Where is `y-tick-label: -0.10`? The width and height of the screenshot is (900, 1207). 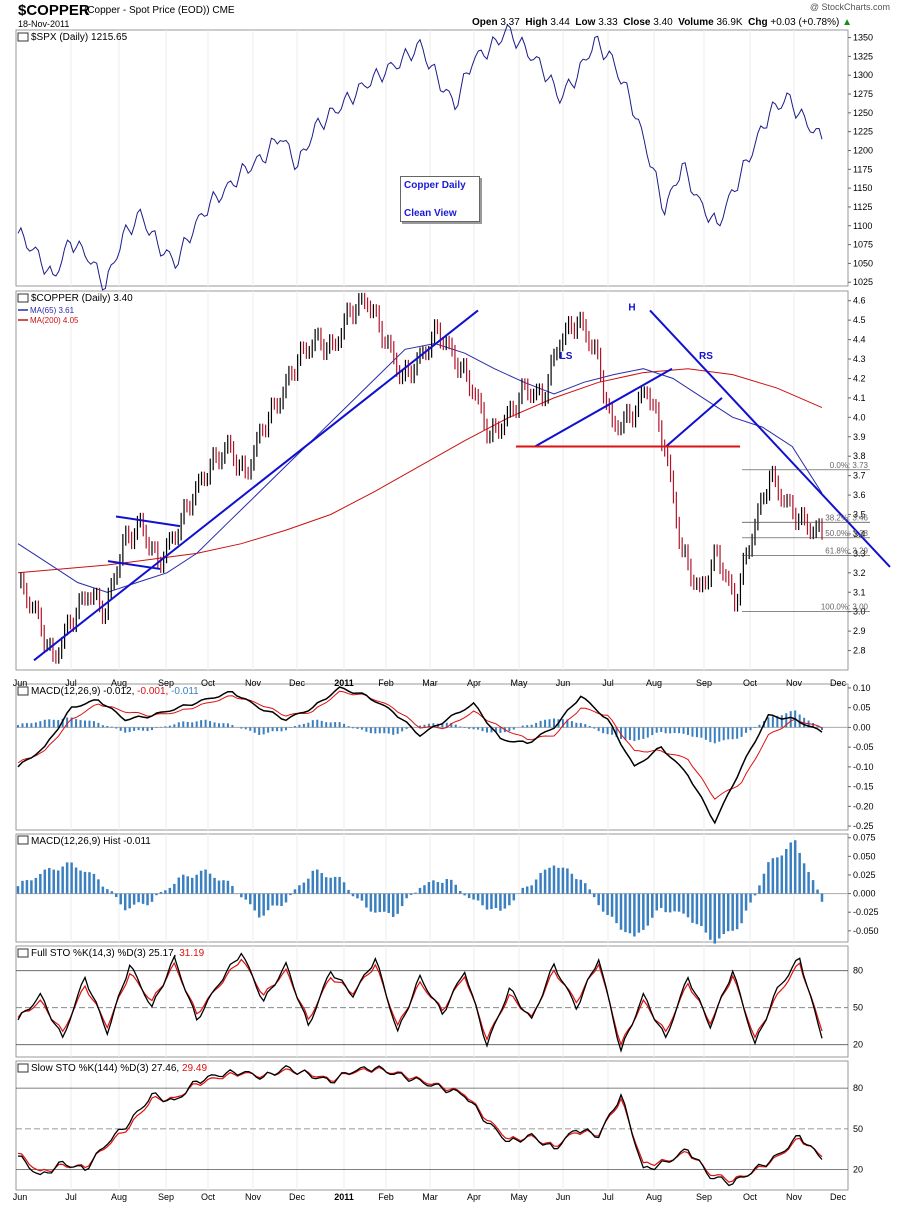 y-tick-label: -0.10 is located at coordinates (863, 767).